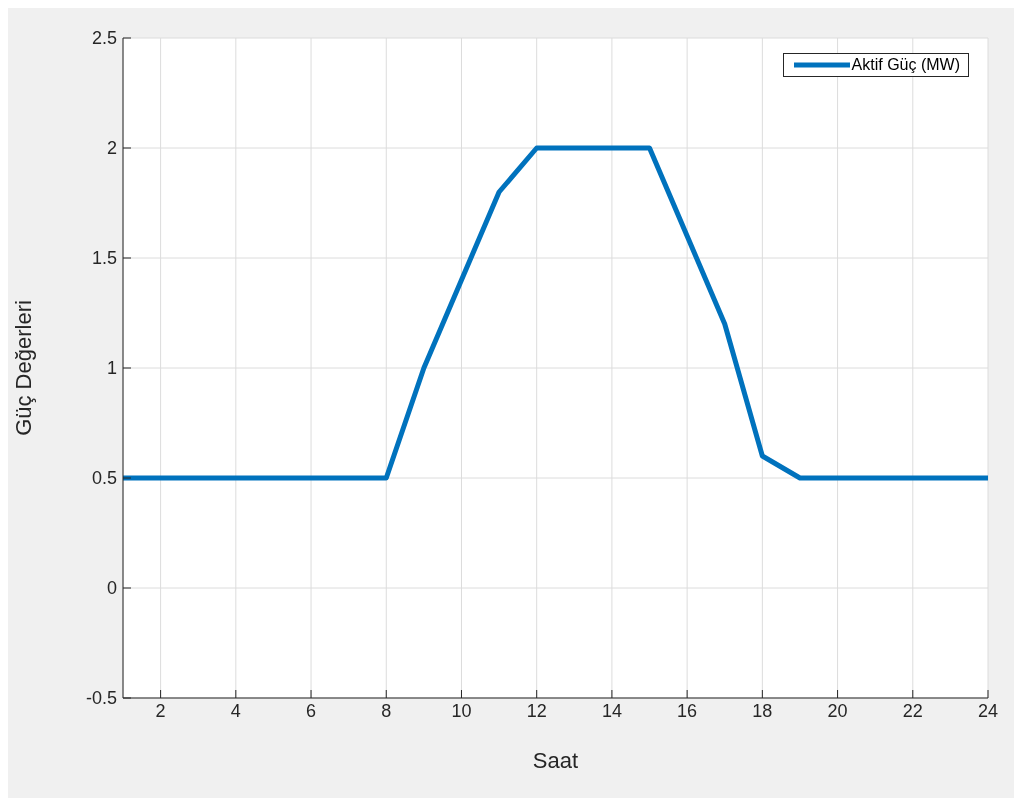  I want to click on y-axis-title: Güç Değerleri, so click(23, 368).